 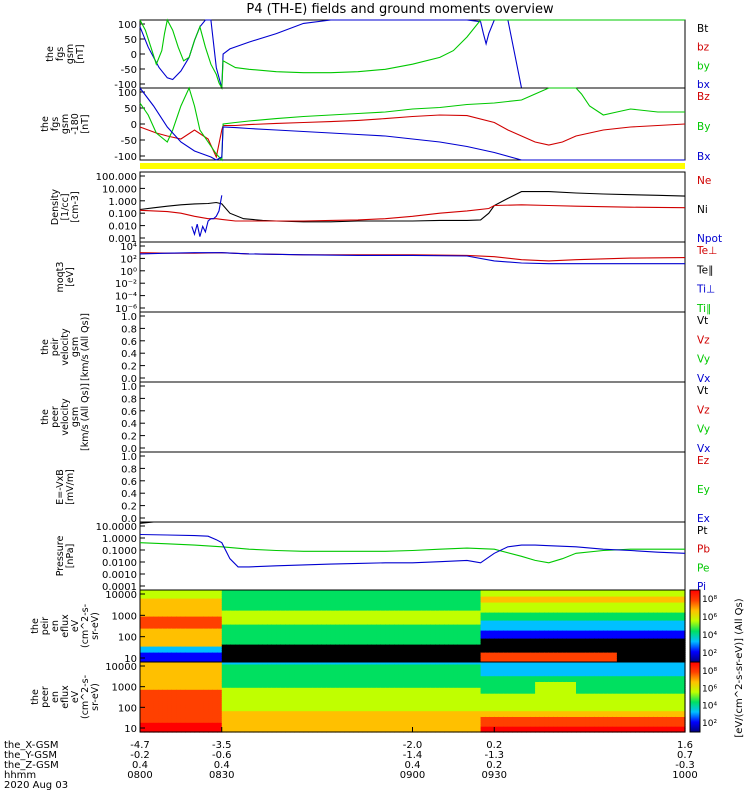 What do you see at coordinates (703, 550) in the screenshot?
I see `legend-Pb: Pb` at bounding box center [703, 550].